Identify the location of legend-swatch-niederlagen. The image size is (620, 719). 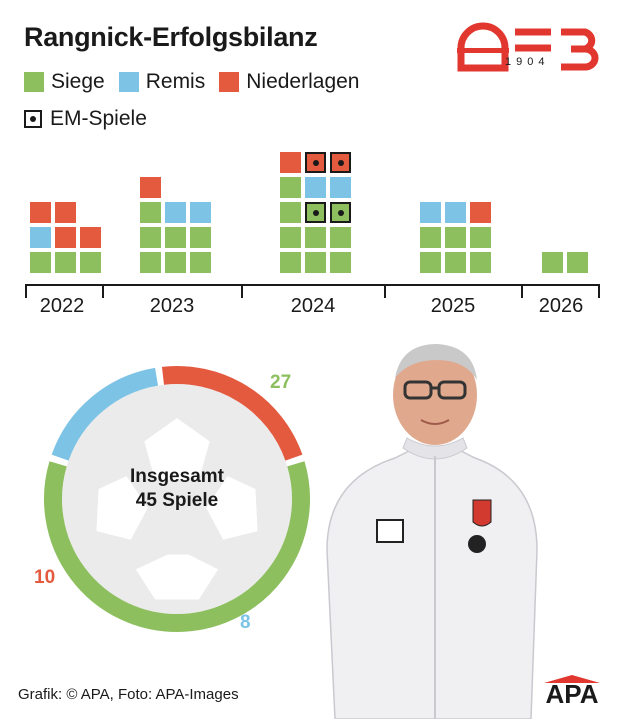
(229, 82).